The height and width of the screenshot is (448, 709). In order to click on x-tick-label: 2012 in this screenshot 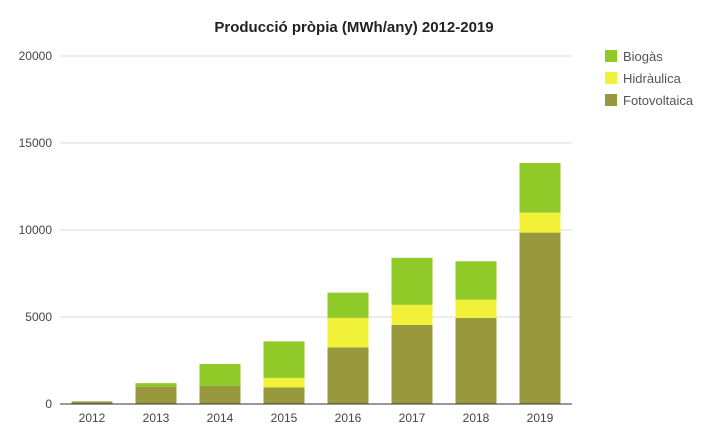, I will do `click(92, 418)`.